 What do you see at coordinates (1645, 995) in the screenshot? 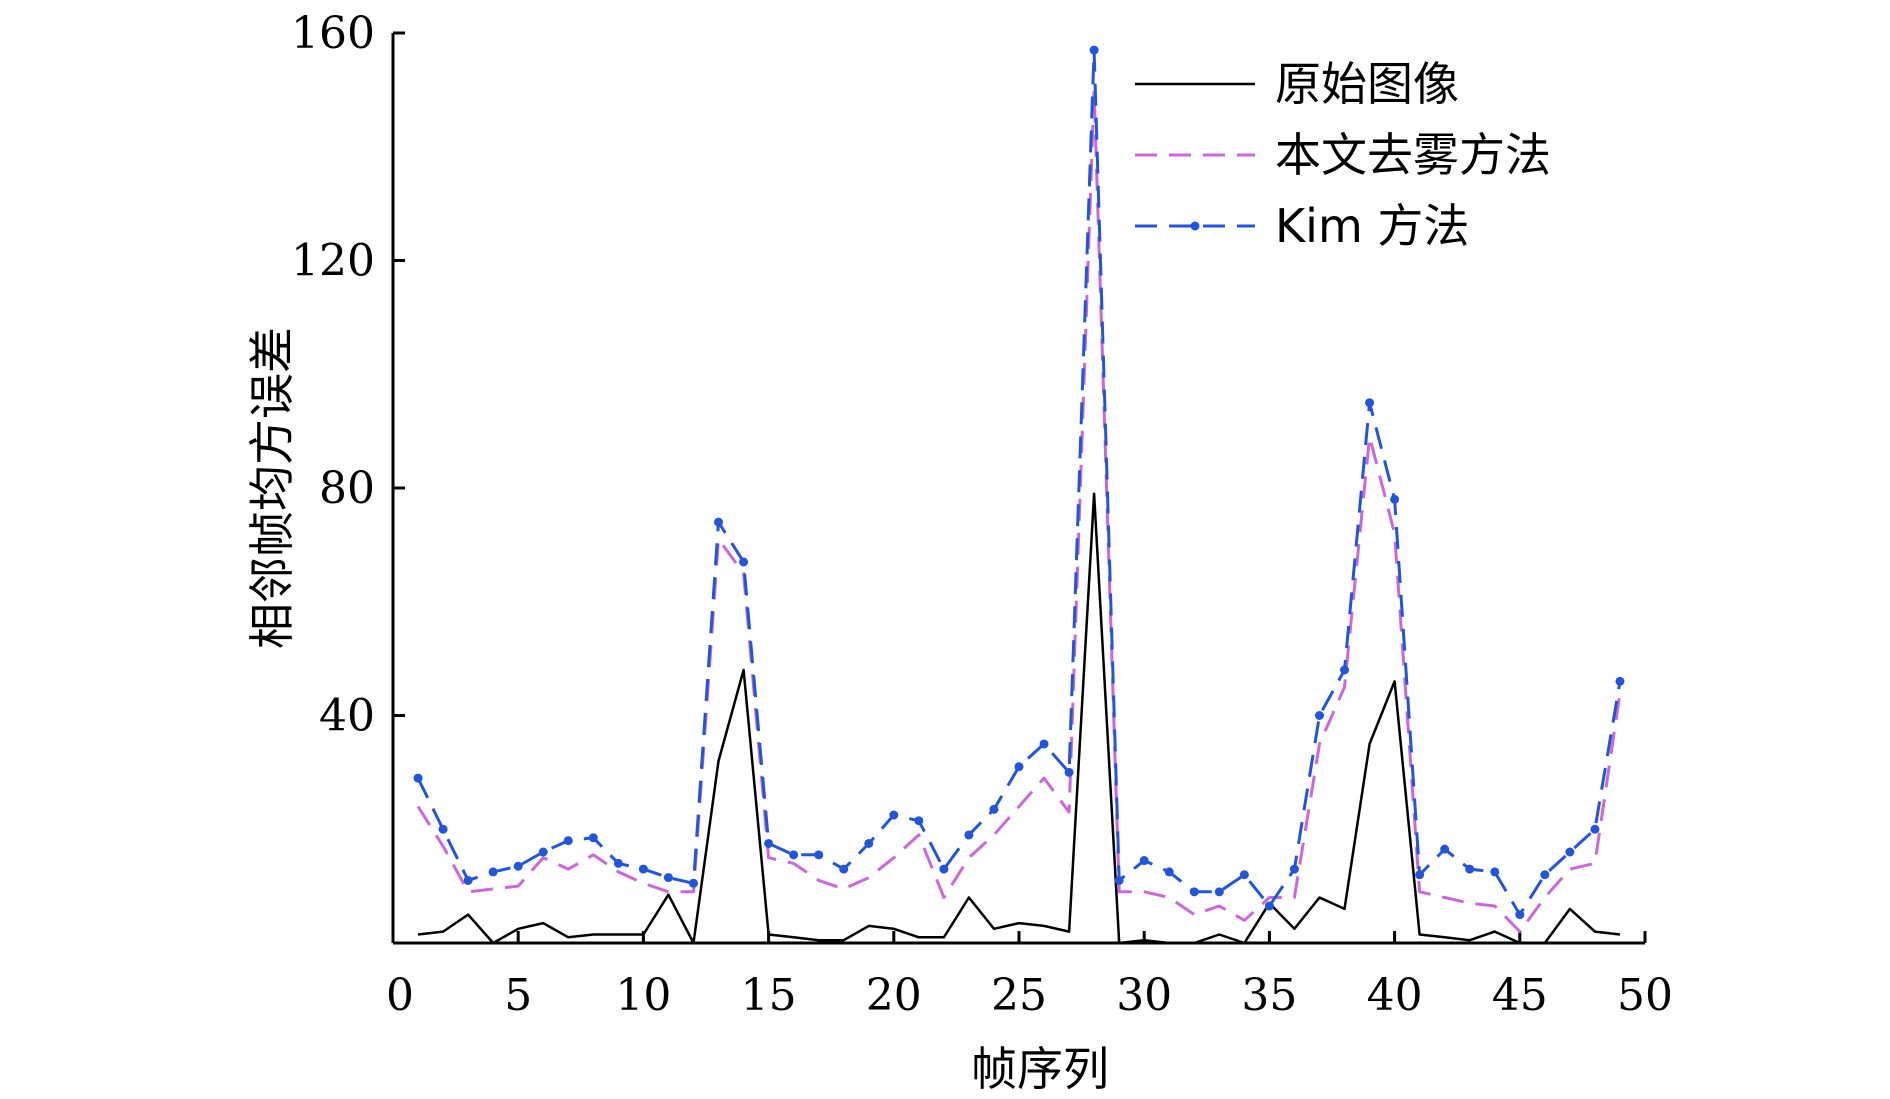
I see `x-tick-label: 50` at bounding box center [1645, 995].